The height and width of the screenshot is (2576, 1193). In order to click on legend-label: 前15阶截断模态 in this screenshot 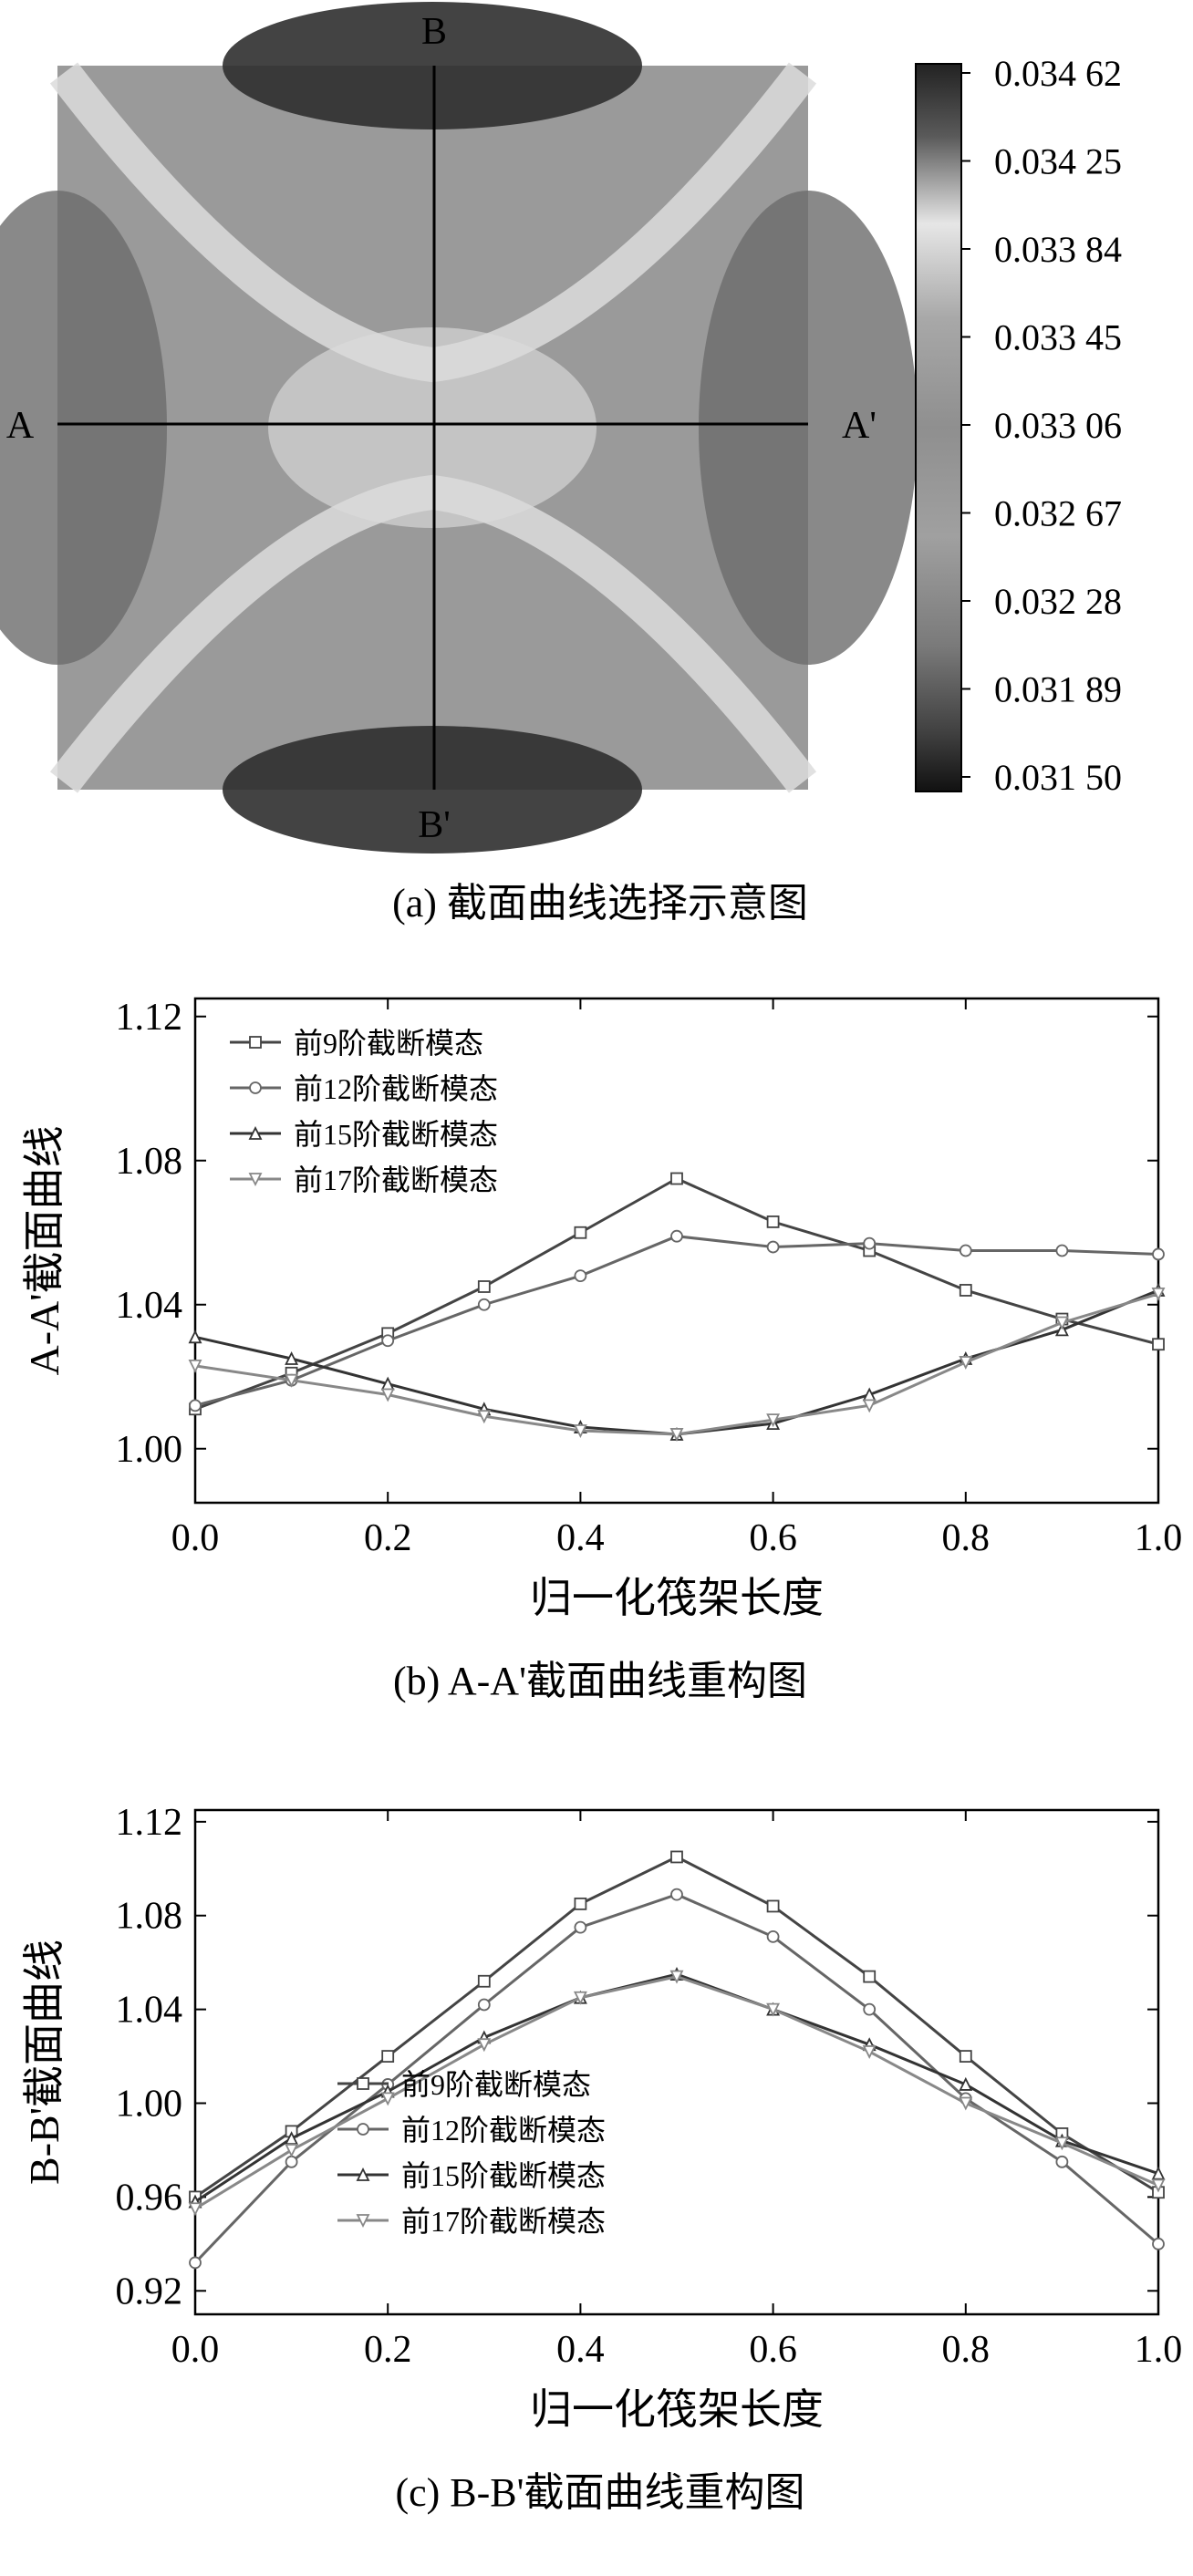, I will do `click(503, 2175)`.